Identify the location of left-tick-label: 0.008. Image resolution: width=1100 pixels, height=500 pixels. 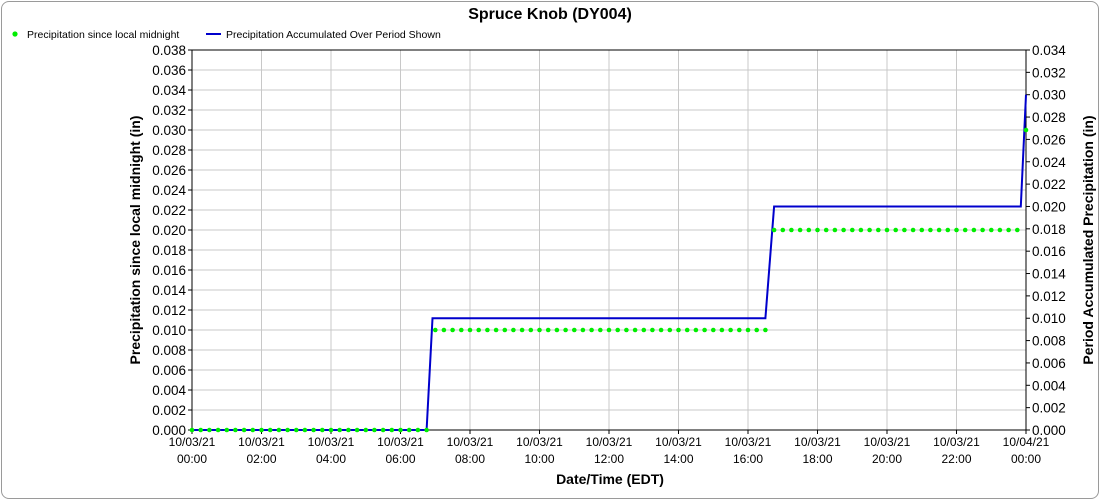
(169, 350).